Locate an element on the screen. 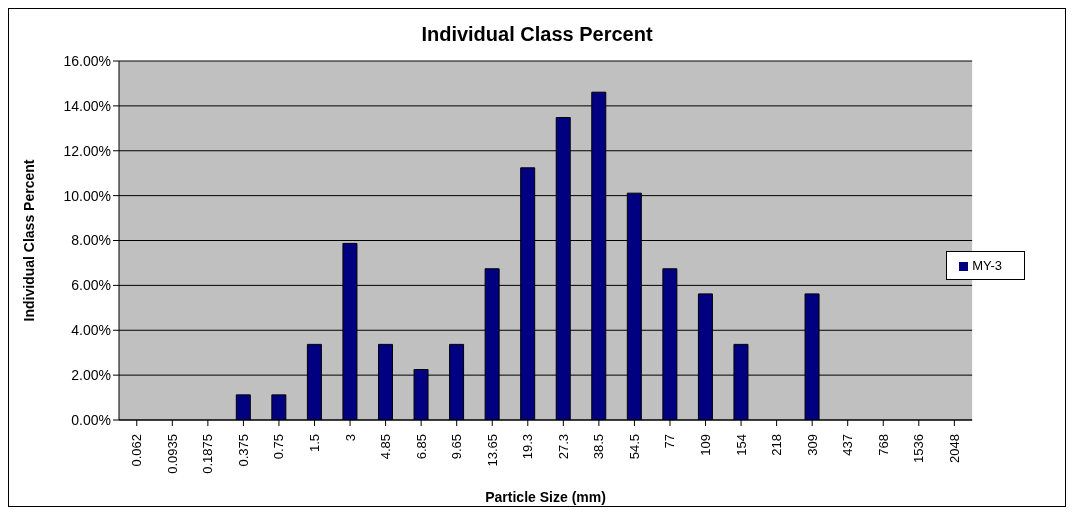 Image resolution: width=1074 pixels, height=515 pixels. x-tick-label: 3 is located at coordinates (350, 438).